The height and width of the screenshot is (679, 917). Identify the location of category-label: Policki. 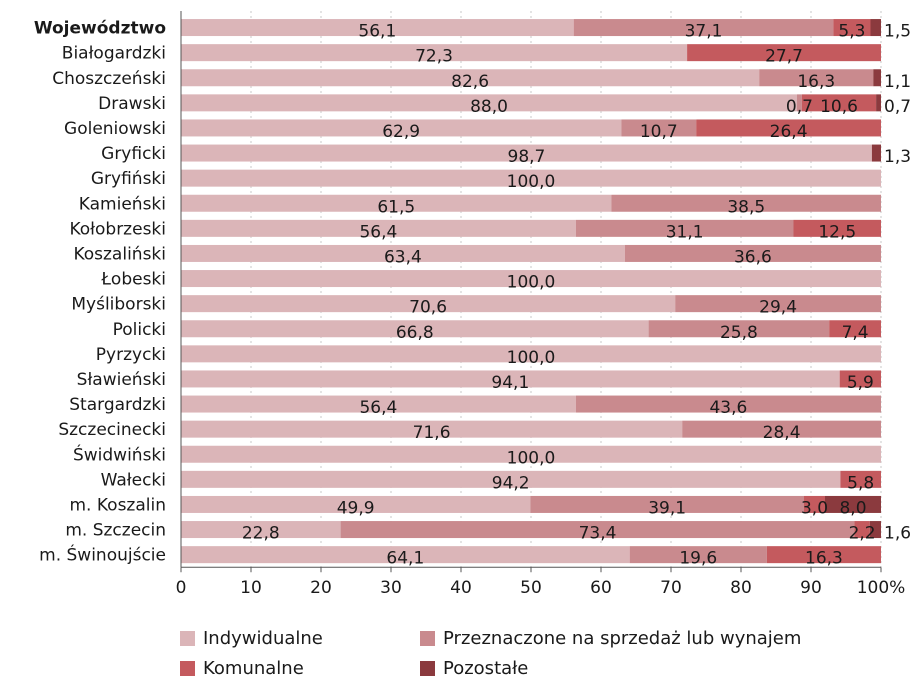
(139, 330).